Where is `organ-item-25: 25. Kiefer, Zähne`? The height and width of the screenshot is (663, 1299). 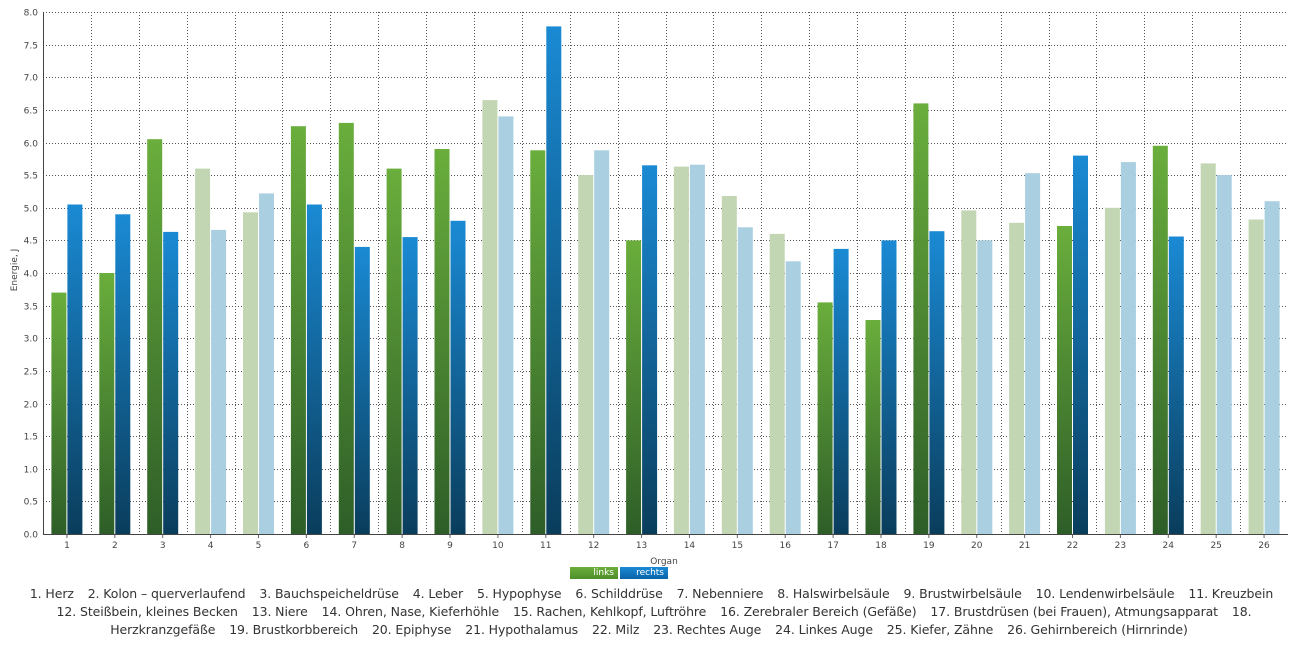 organ-item-25: 25. Kiefer, Zähne is located at coordinates (940, 629).